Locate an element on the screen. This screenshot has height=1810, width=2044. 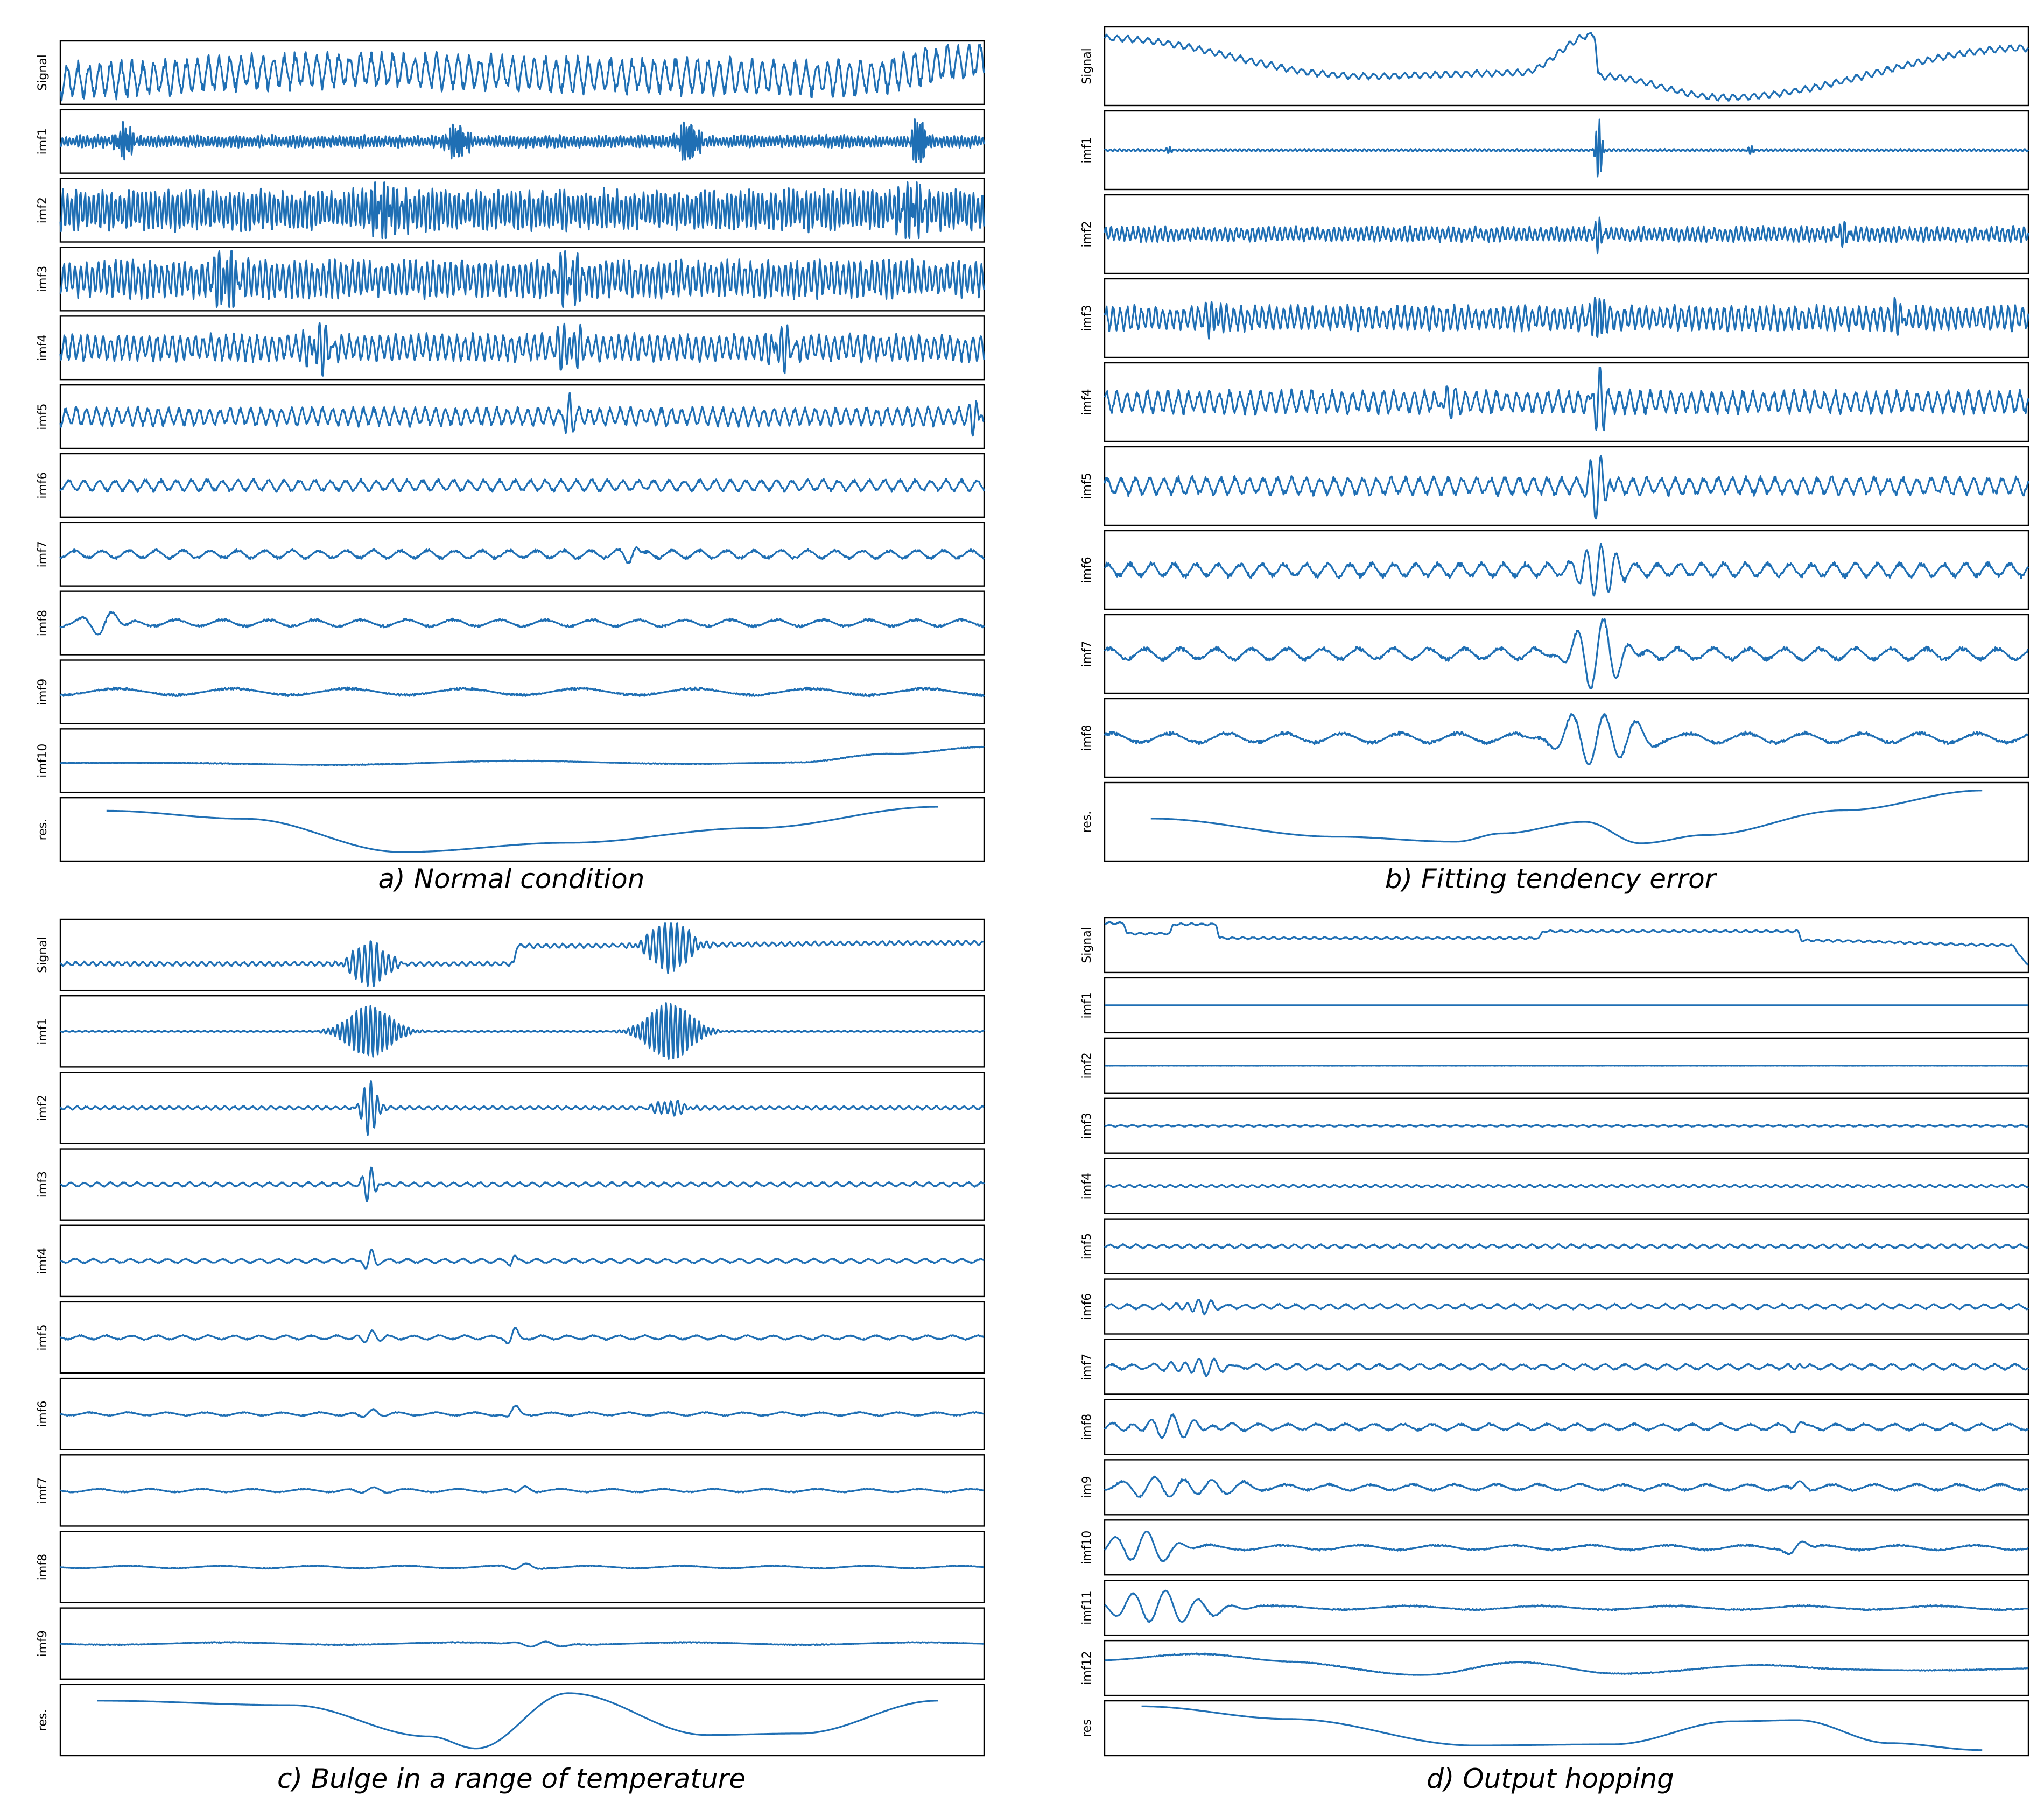
row-label-d-imf1: imf1 is located at coordinates (1087, 1005).